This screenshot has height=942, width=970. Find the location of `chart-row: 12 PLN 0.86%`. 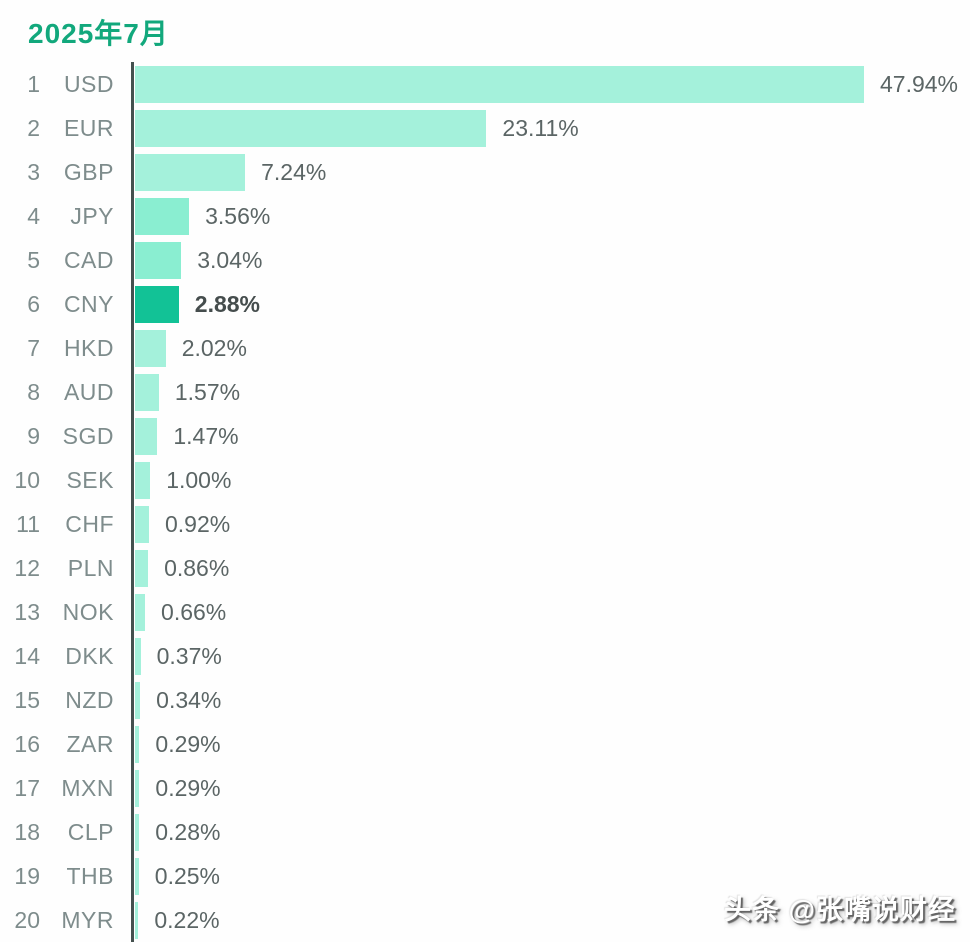

chart-row: 12 PLN 0.86% is located at coordinates (485, 568).